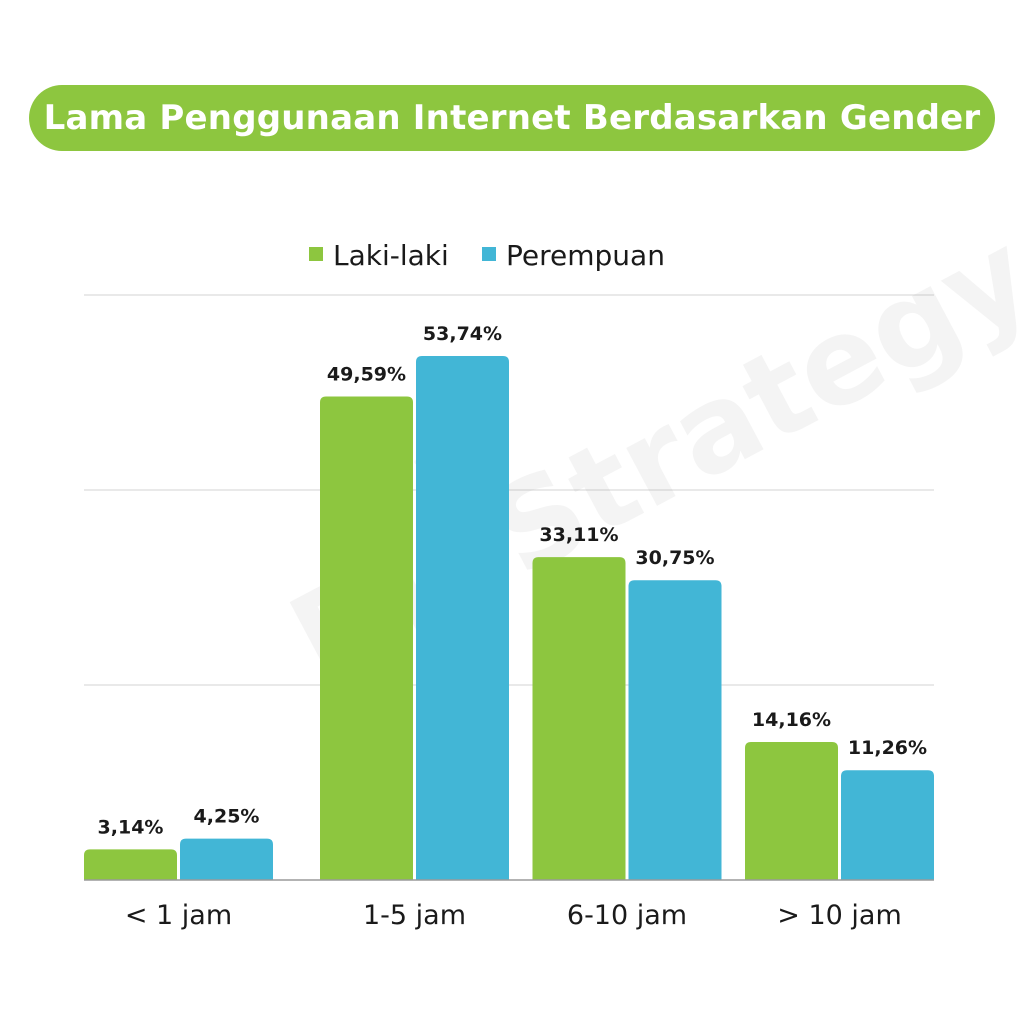  I want to click on x-tick-label: 6-10 jam, so click(627, 915).